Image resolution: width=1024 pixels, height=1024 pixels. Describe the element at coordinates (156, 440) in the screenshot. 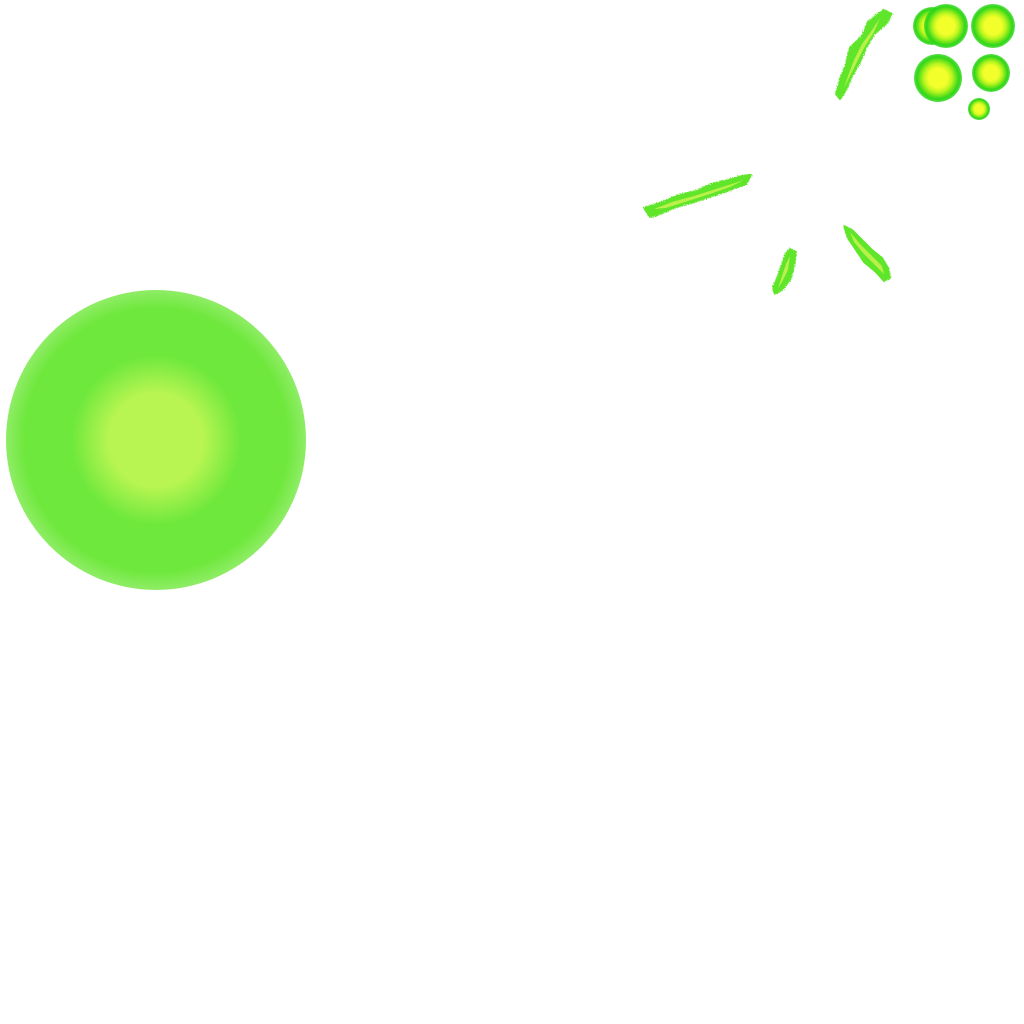

I see `glow-orb-icon` at that location.